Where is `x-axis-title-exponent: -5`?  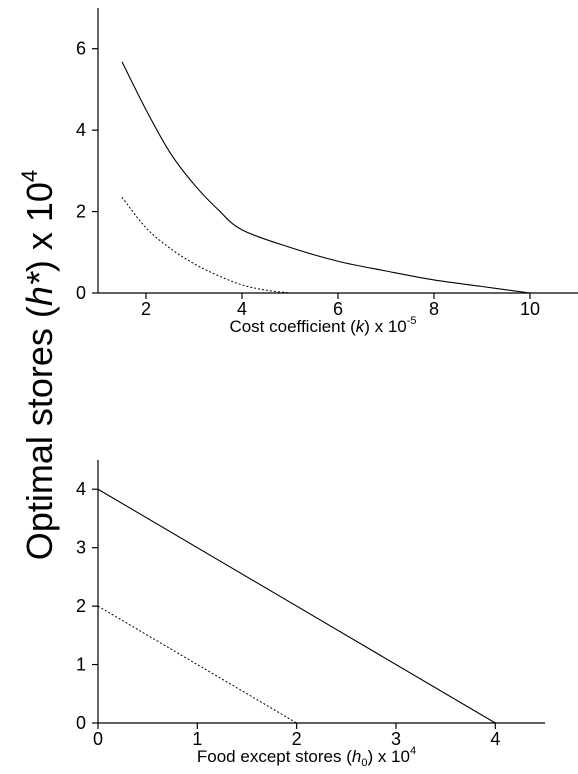 x-axis-title-exponent: -5 is located at coordinates (412, 321).